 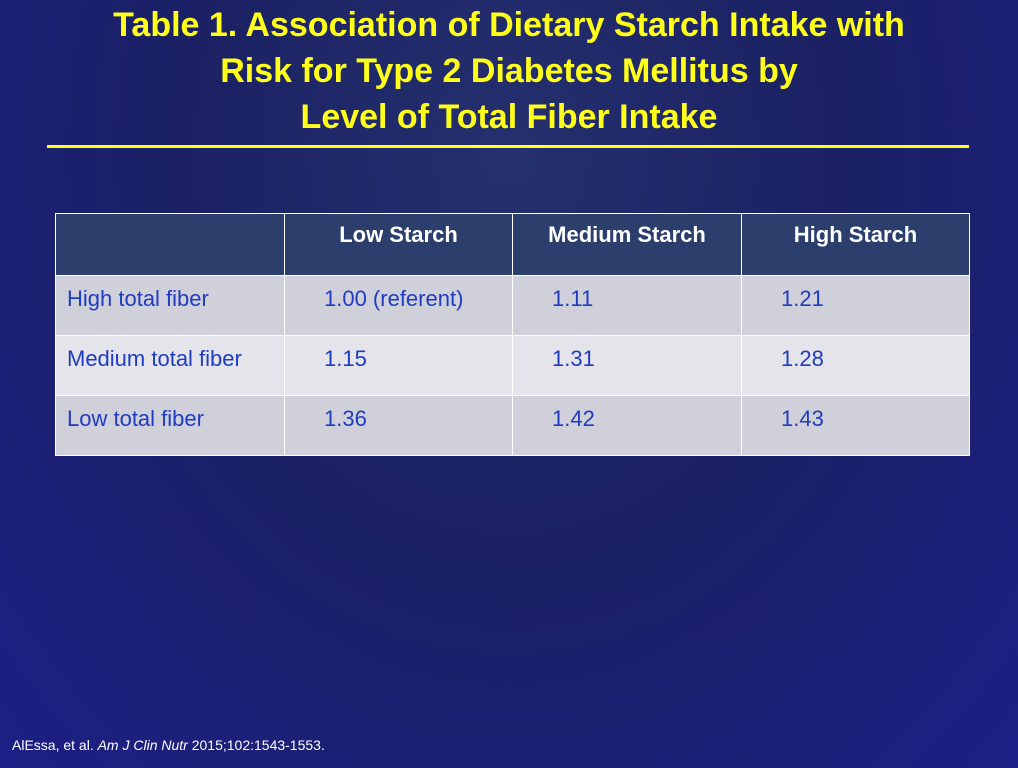 I want to click on header-cell: Low Starch, so click(x=398, y=244).